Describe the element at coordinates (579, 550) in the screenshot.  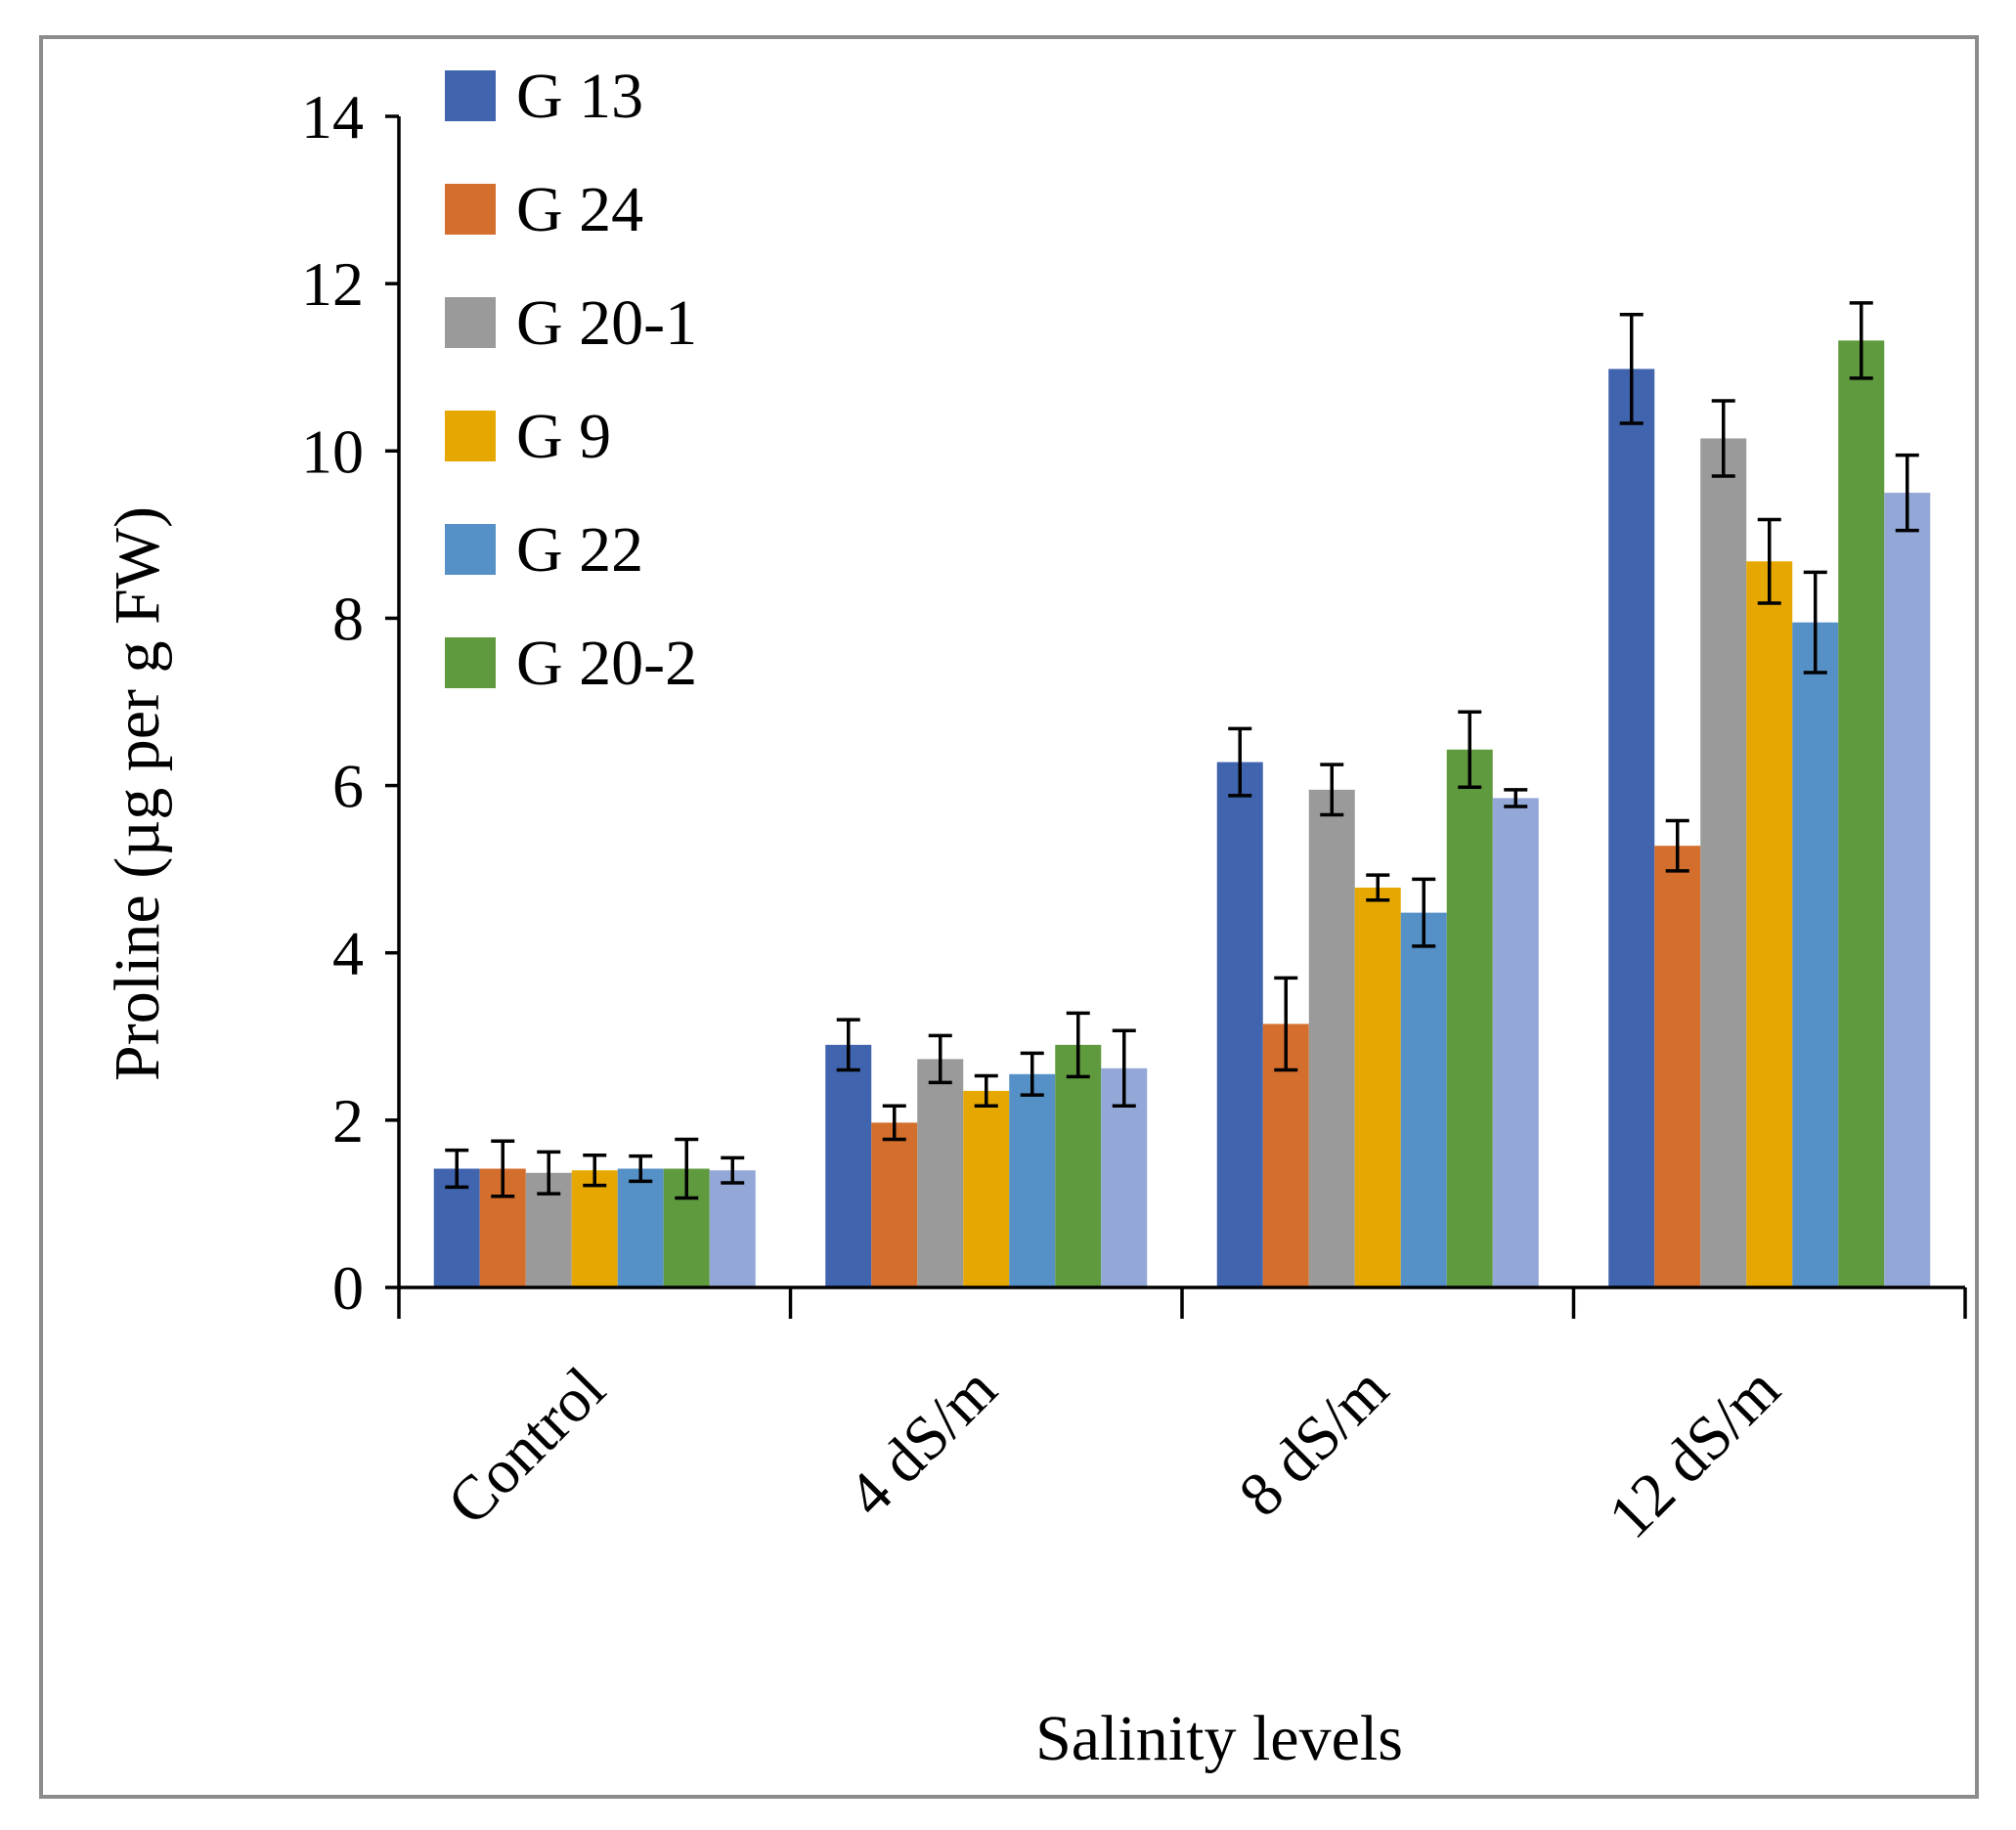
I see `legend-label-4: G 22` at that location.